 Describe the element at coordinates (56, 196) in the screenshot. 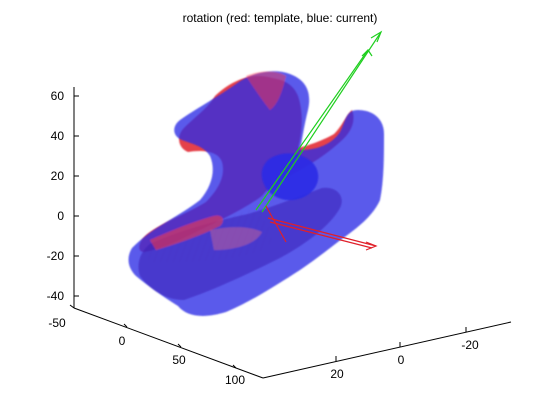

I see `z-axis-tick-labels: 60 40 20 0 -20 -40` at that location.